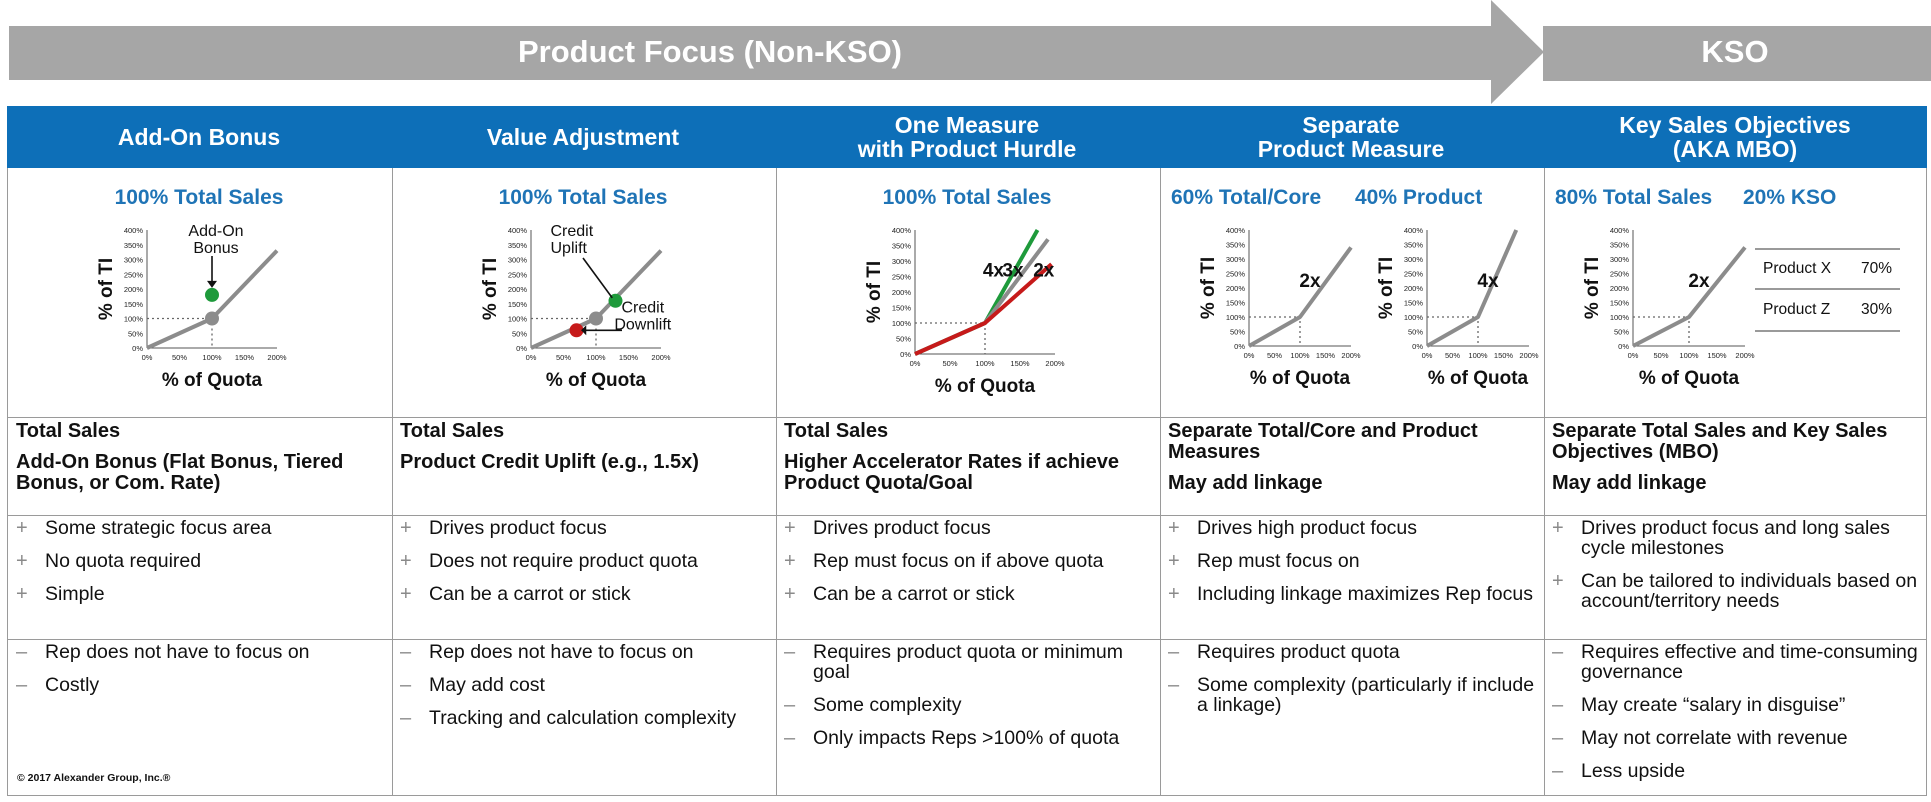 The width and height of the screenshot is (1931, 802). What do you see at coordinates (583, 197) in the screenshot?
I see `chart-title: 100% Total Sales` at bounding box center [583, 197].